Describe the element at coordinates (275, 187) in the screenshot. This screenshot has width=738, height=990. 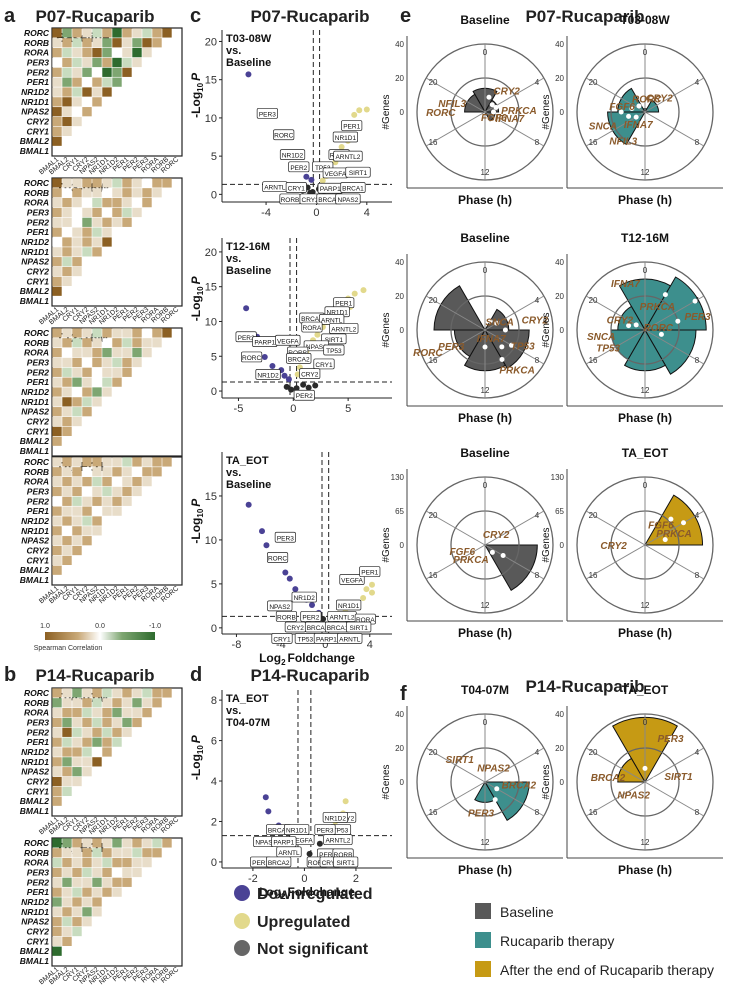
I see `gene-label-box: ARNTL` at that location.